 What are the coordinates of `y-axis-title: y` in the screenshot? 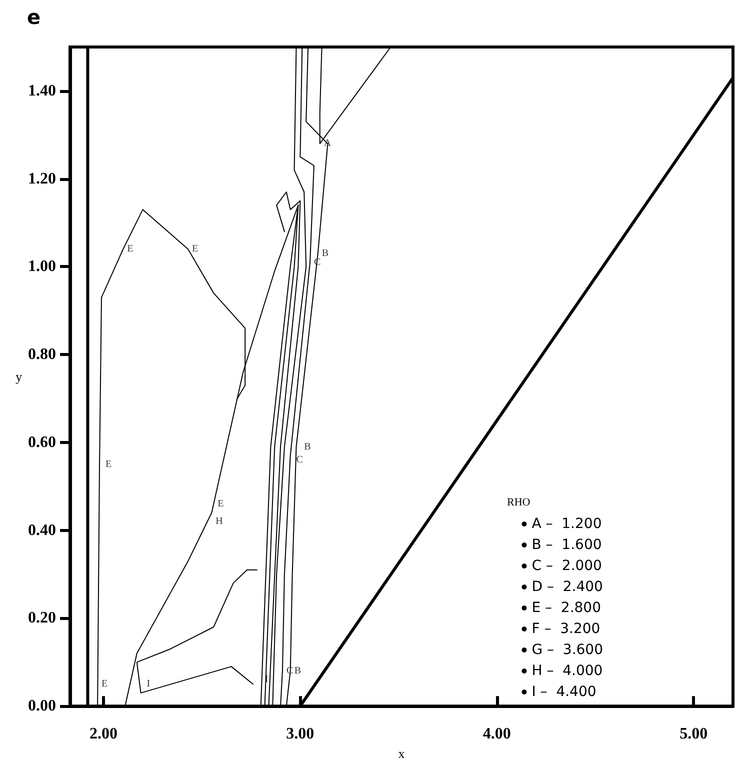 It's located at (19, 376).